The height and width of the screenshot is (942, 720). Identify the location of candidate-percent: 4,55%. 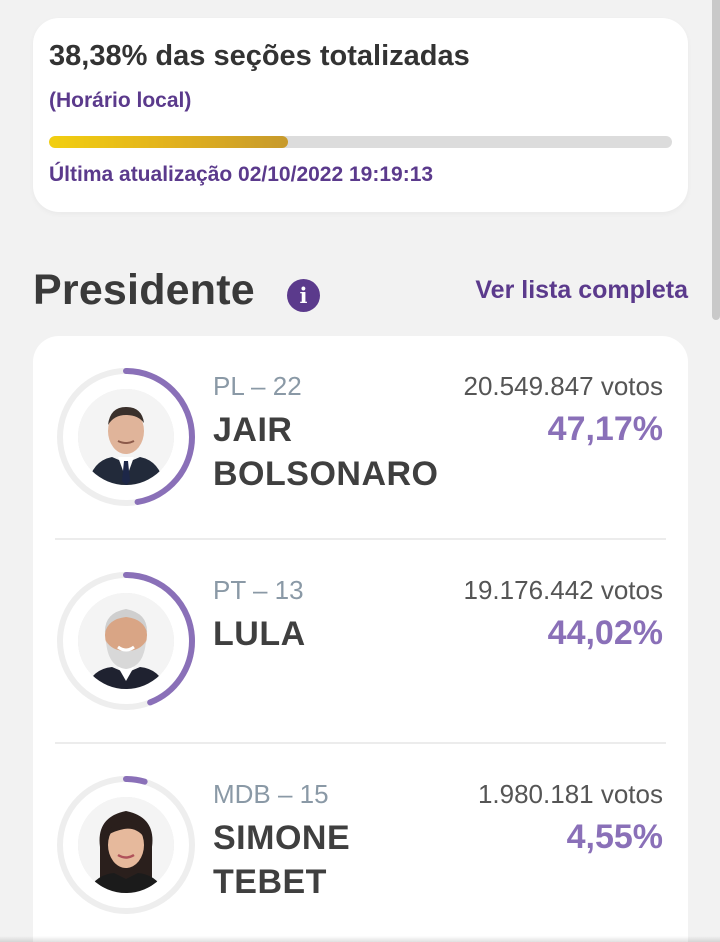
(614, 837).